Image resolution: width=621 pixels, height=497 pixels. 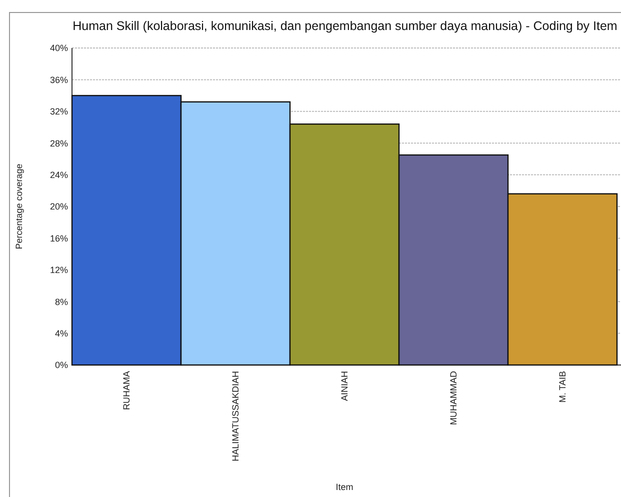 What do you see at coordinates (19, 207) in the screenshot?
I see `y-axis-title: Percentage coverage` at bounding box center [19, 207].